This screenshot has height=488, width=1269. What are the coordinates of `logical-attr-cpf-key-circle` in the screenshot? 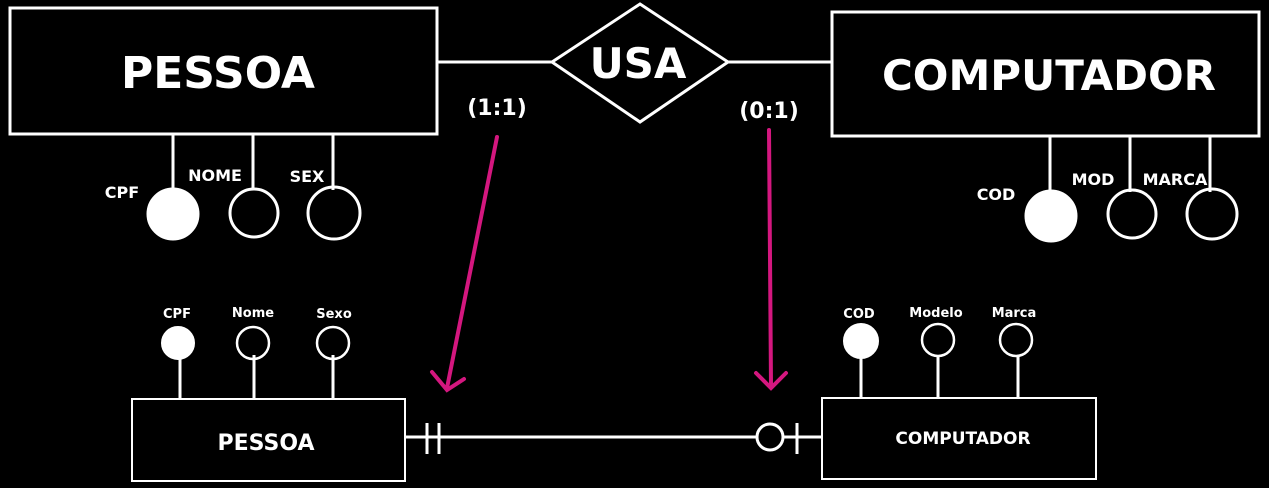 It's located at (178, 343).